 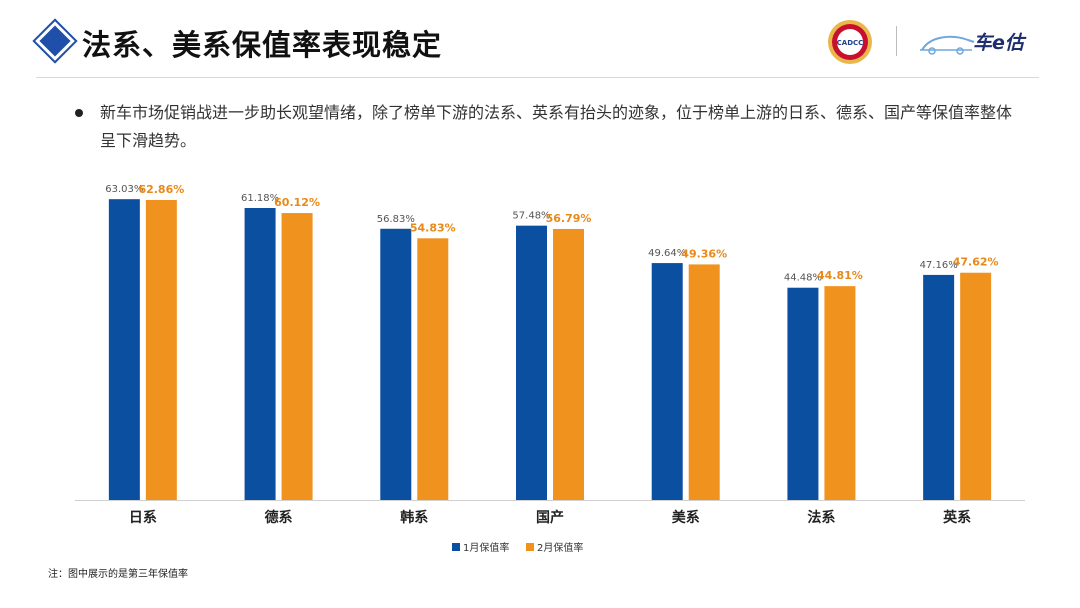 What do you see at coordinates (976, 262) in the screenshot?
I see `data-label: 47.62%` at bounding box center [976, 262].